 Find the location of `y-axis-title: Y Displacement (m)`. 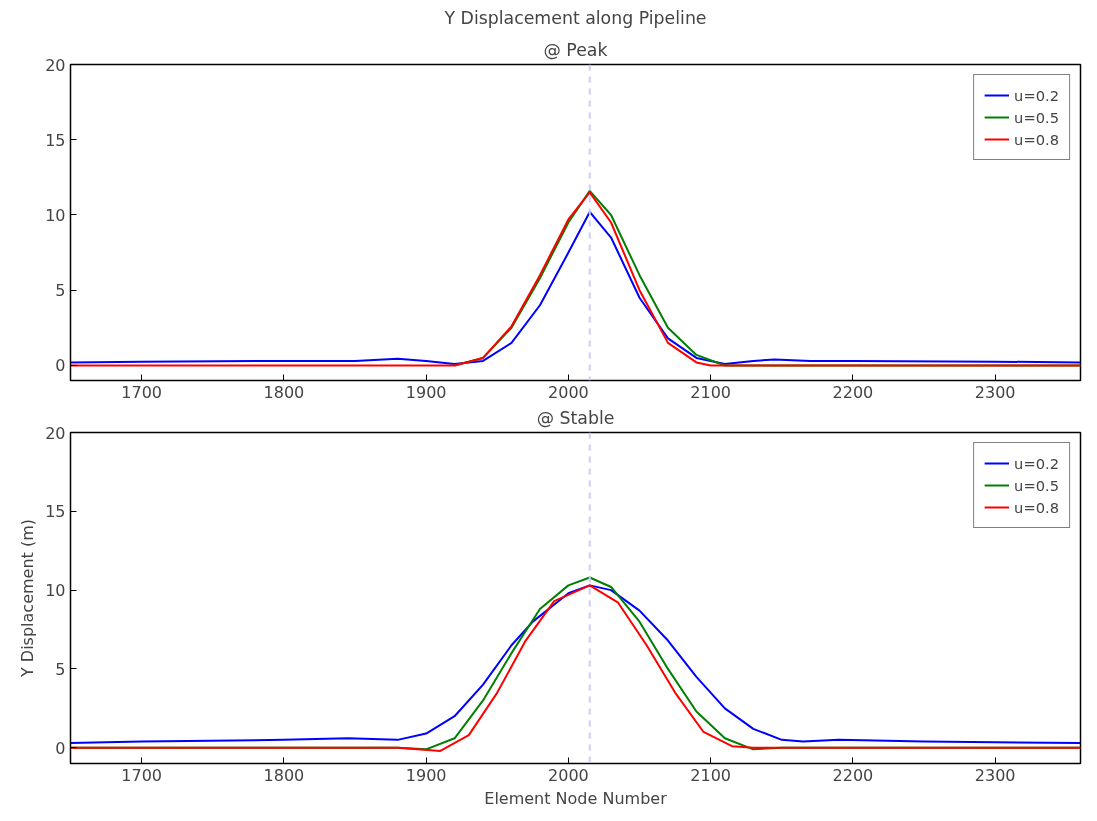

y-axis-title: Y Displacement (m) is located at coordinates (28, 598).